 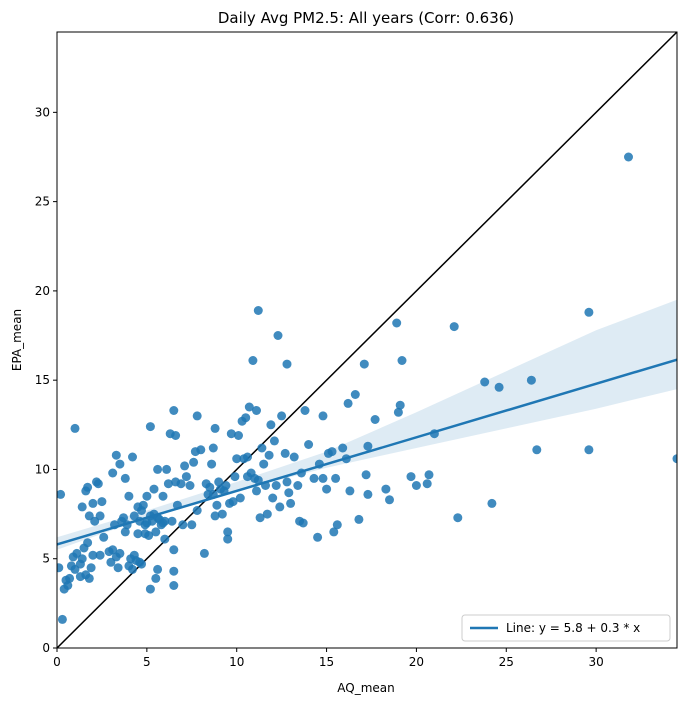 I want to click on x-tick-label: 5, so click(x=147, y=662).